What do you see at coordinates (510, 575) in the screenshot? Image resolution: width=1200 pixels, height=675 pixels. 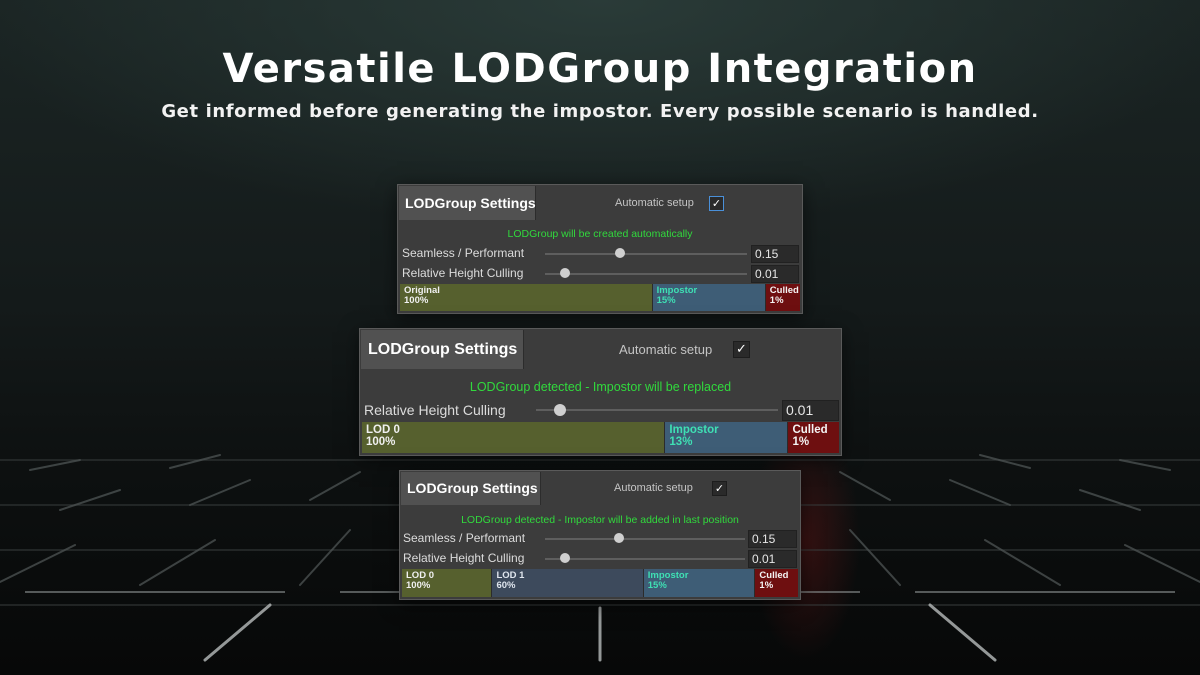 I see `lod-name: LOD 1` at bounding box center [510, 575].